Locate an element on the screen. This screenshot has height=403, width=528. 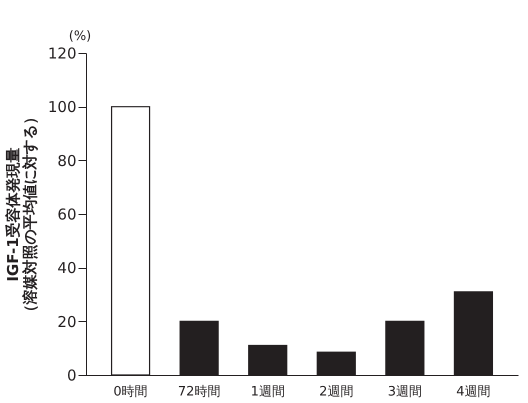
x-tick-label: 3週間 is located at coordinates (405, 392).